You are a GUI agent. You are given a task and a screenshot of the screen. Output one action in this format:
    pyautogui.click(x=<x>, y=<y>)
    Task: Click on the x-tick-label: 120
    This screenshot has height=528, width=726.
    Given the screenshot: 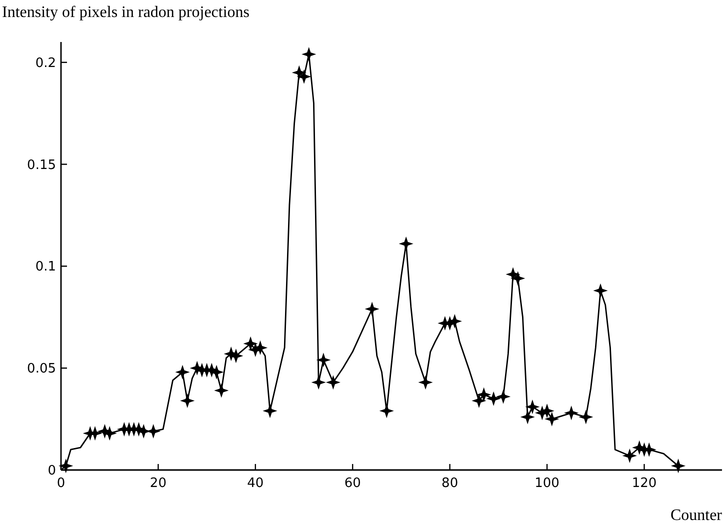 What is the action you would take?
    pyautogui.click(x=644, y=483)
    